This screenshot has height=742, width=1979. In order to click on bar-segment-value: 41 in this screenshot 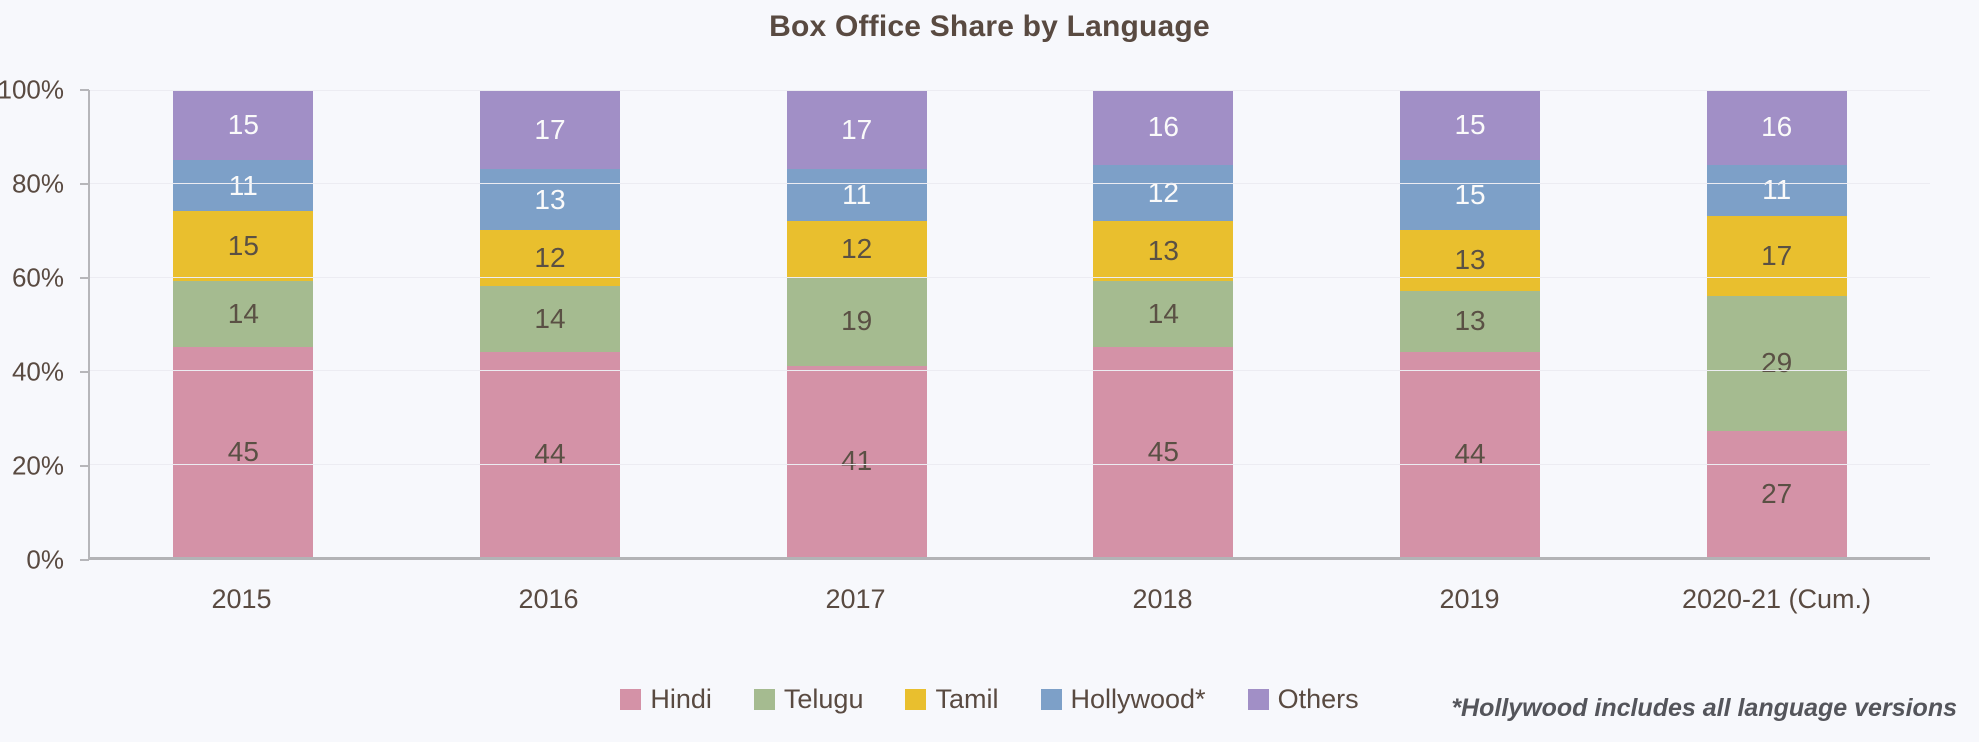, I will do `click(857, 461)`.